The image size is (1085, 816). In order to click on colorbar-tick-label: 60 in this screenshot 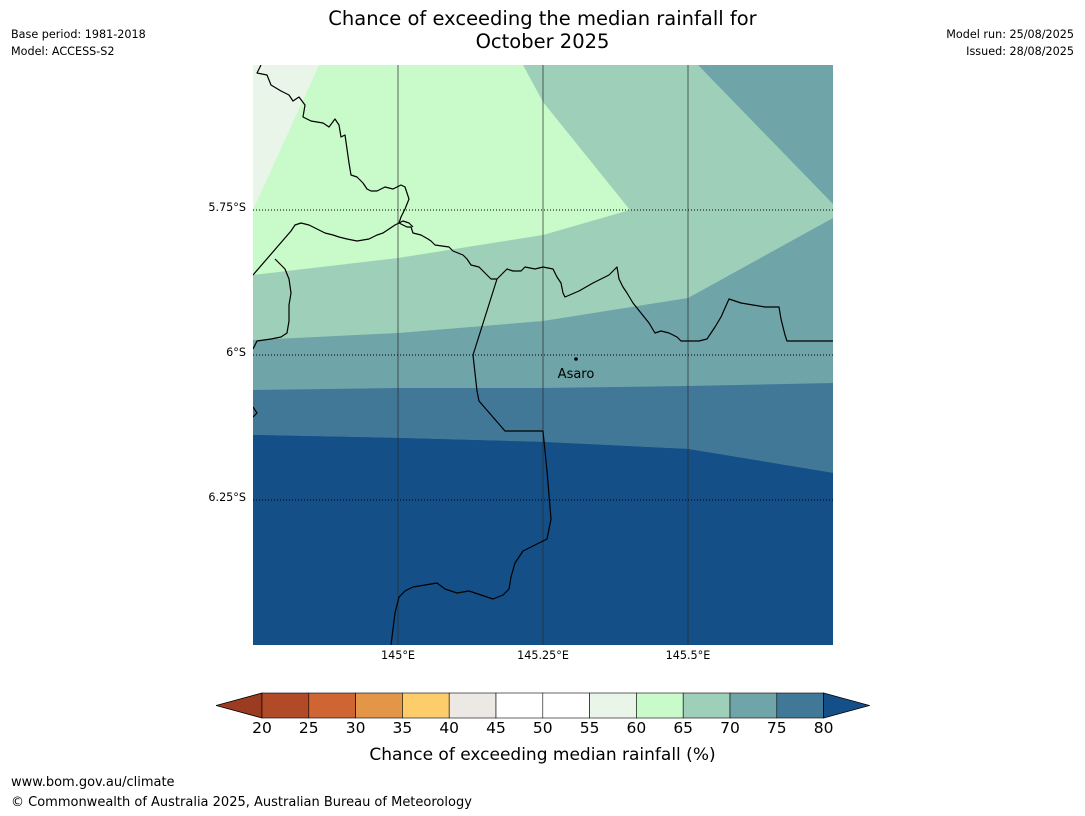, I will do `click(636, 728)`.